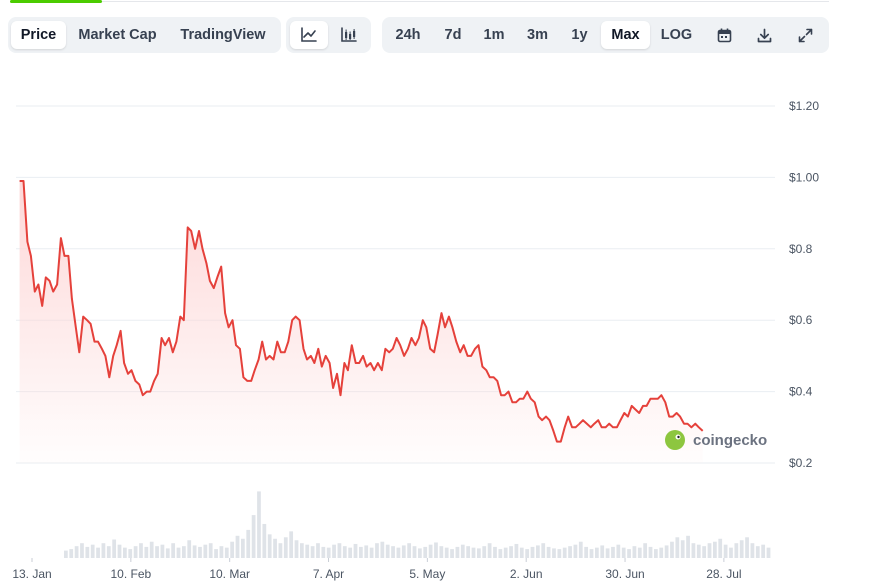  Describe the element at coordinates (624, 574) in the screenshot. I see `x-tick-label: 30. Jun` at that location.